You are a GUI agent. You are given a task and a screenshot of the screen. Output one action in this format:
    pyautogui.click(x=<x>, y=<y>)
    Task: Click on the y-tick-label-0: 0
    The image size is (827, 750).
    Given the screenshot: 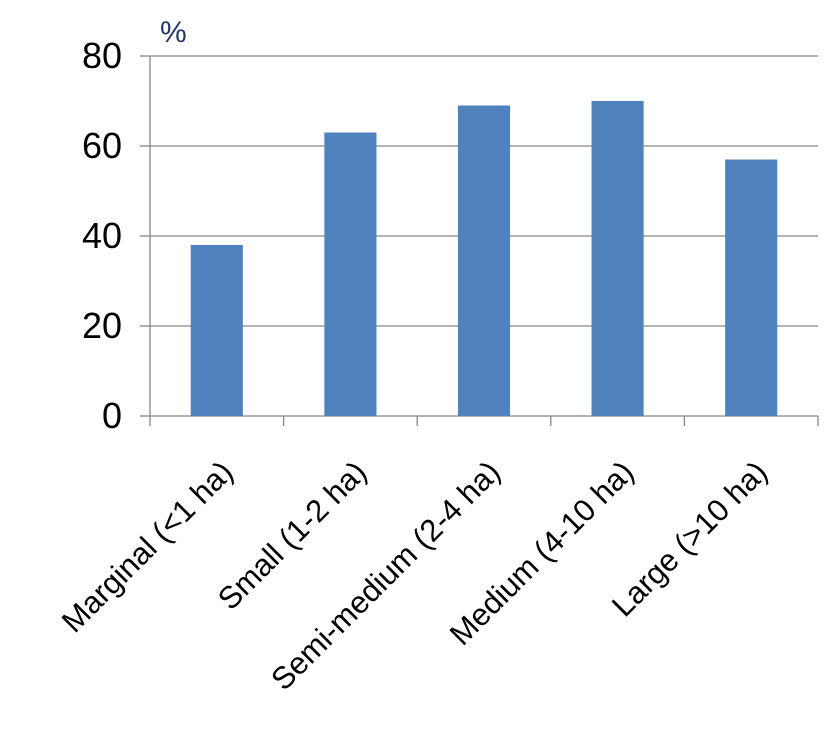 What is the action you would take?
    pyautogui.click(x=112, y=415)
    